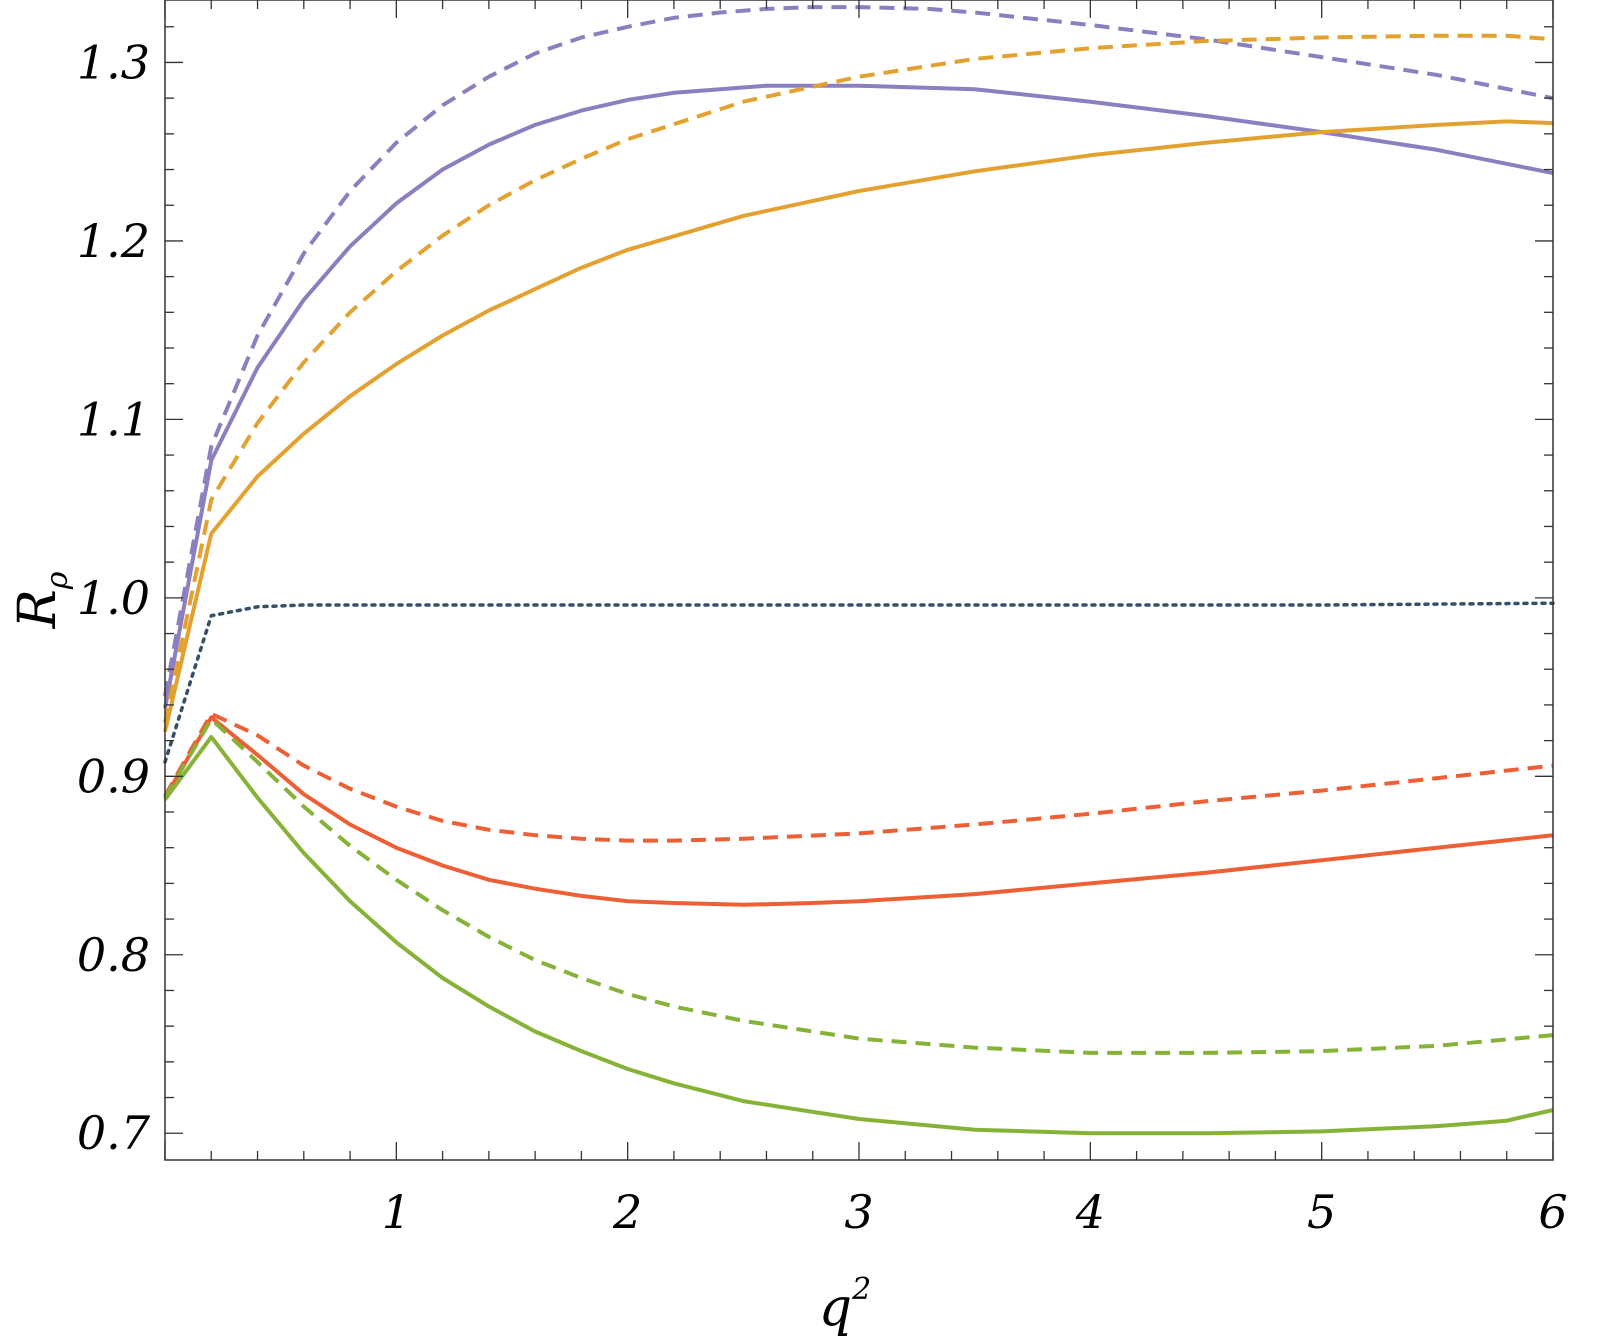 The width and height of the screenshot is (1600, 1340). I want to click on x-tick-label: 1, so click(396, 1212).